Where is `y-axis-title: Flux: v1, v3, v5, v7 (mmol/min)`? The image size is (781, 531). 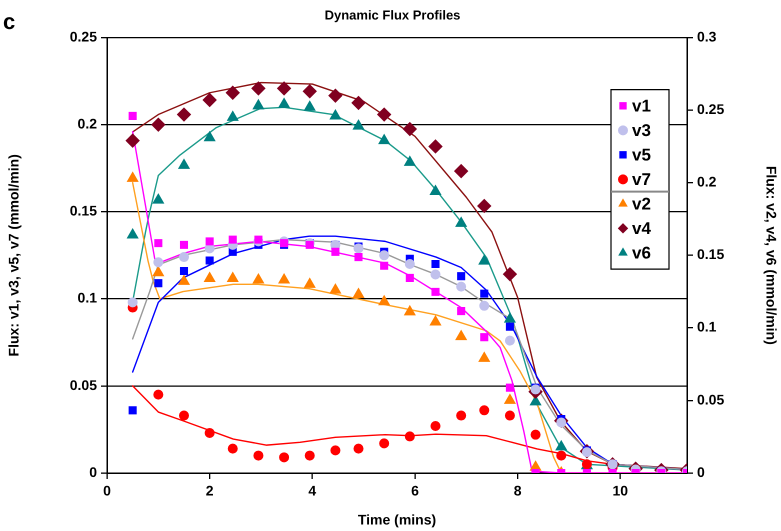
y-axis-title: Flux: v1, v3, v5, v7 (mmol/min) is located at coordinates (13, 255).